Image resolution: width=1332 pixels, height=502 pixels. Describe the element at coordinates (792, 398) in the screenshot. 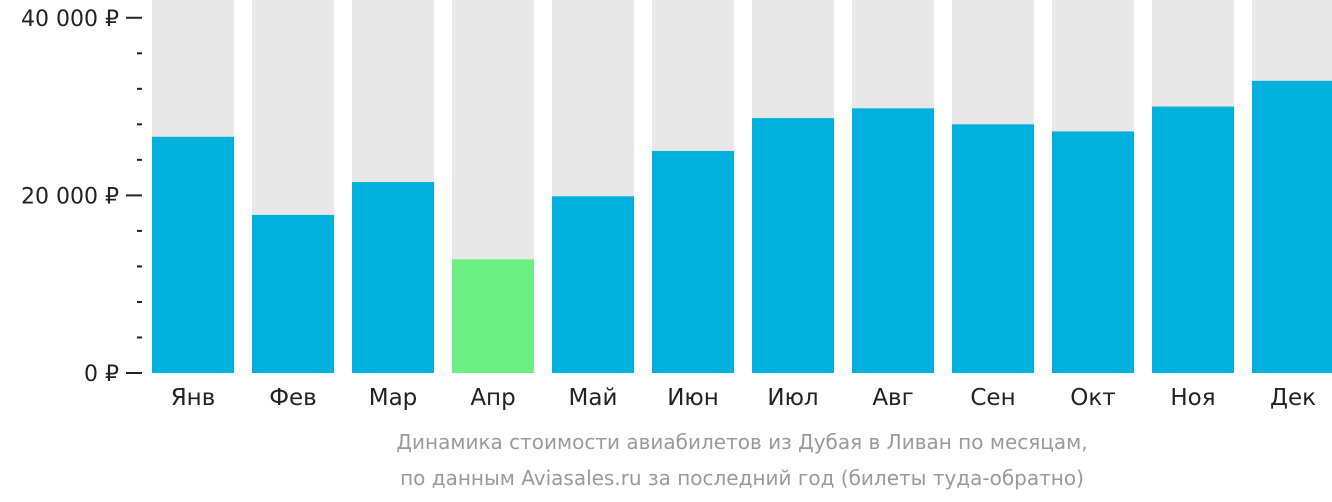

I see `x-tick-label: Июл` at that location.